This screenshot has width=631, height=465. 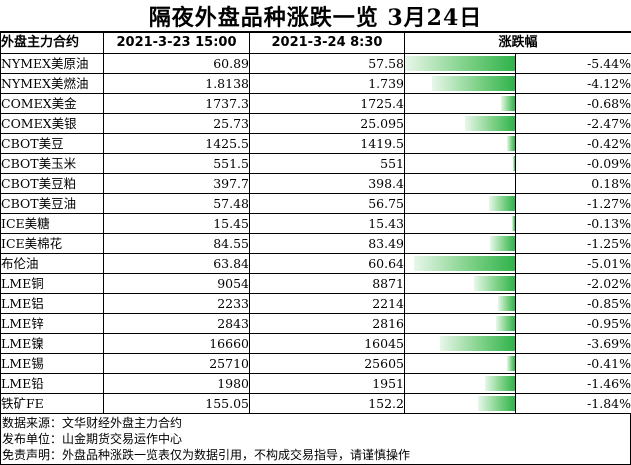 What do you see at coordinates (52, 123) in the screenshot?
I see `contract-name: COMEX美银` at bounding box center [52, 123].